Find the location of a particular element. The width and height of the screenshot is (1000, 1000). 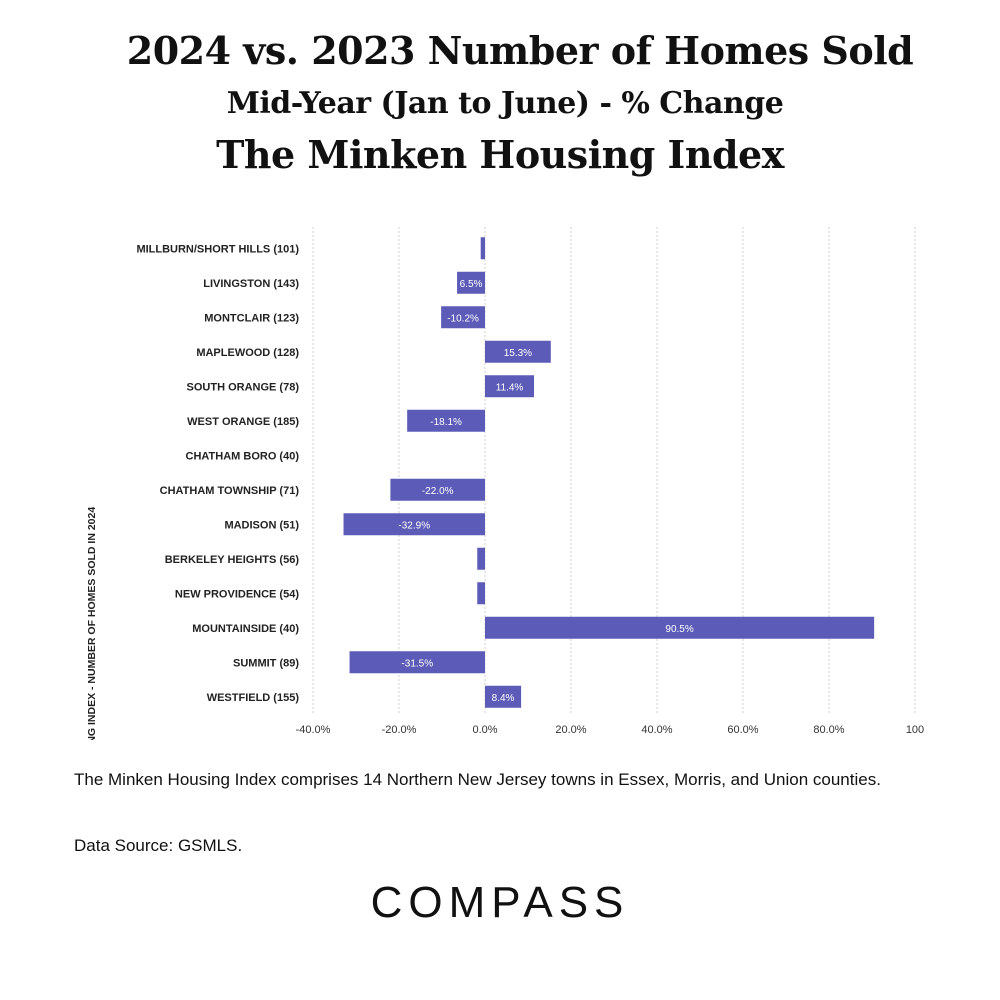

category-label: CHATHAM BORO (40) is located at coordinates (243, 456).